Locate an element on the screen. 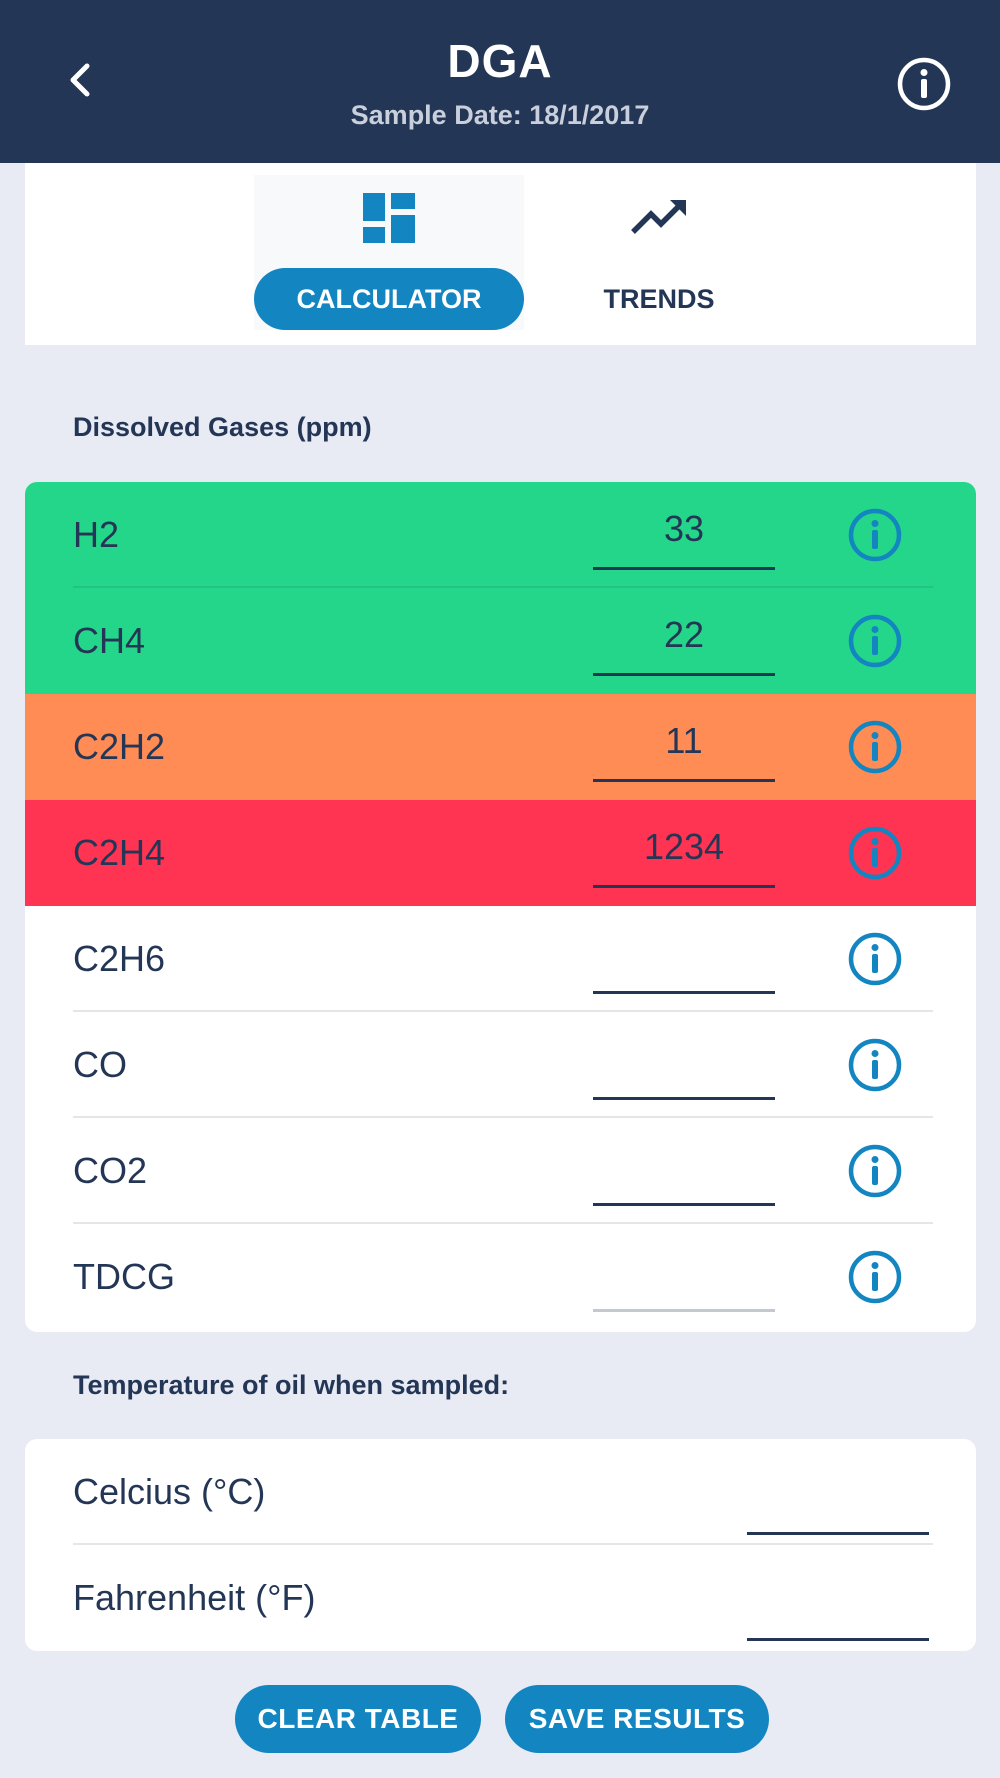  gas-row-c2h4: C2H4 is located at coordinates (500, 853).